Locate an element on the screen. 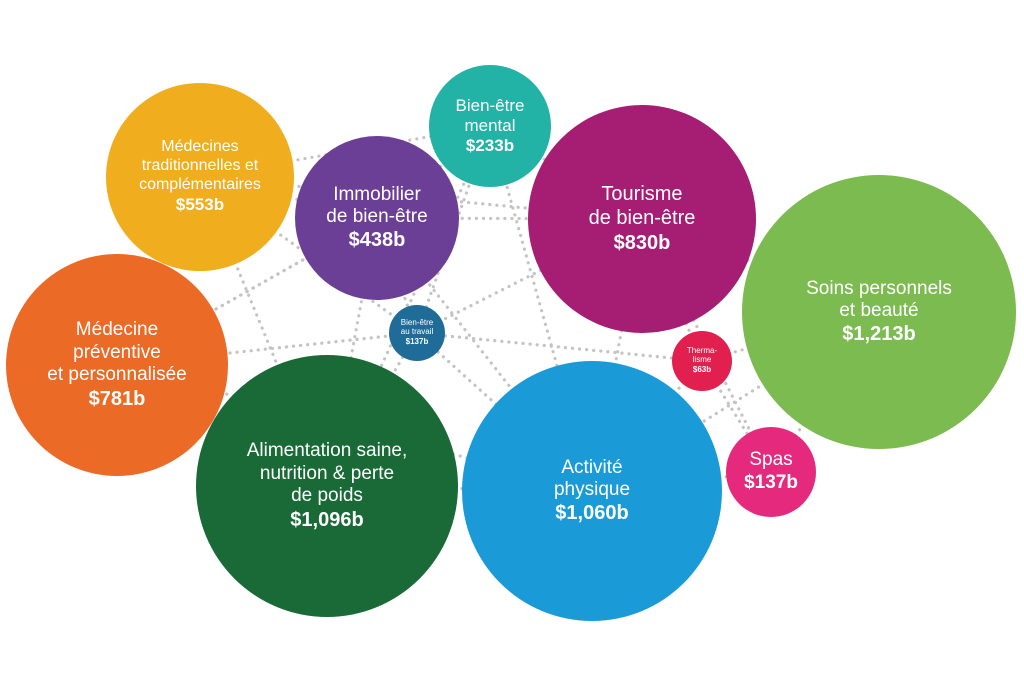 Image resolution: width=1024 pixels, height=683 pixels. bubble-soins-personnels-beaute: Soins personnels et beauté $1,213b is located at coordinates (879, 312).